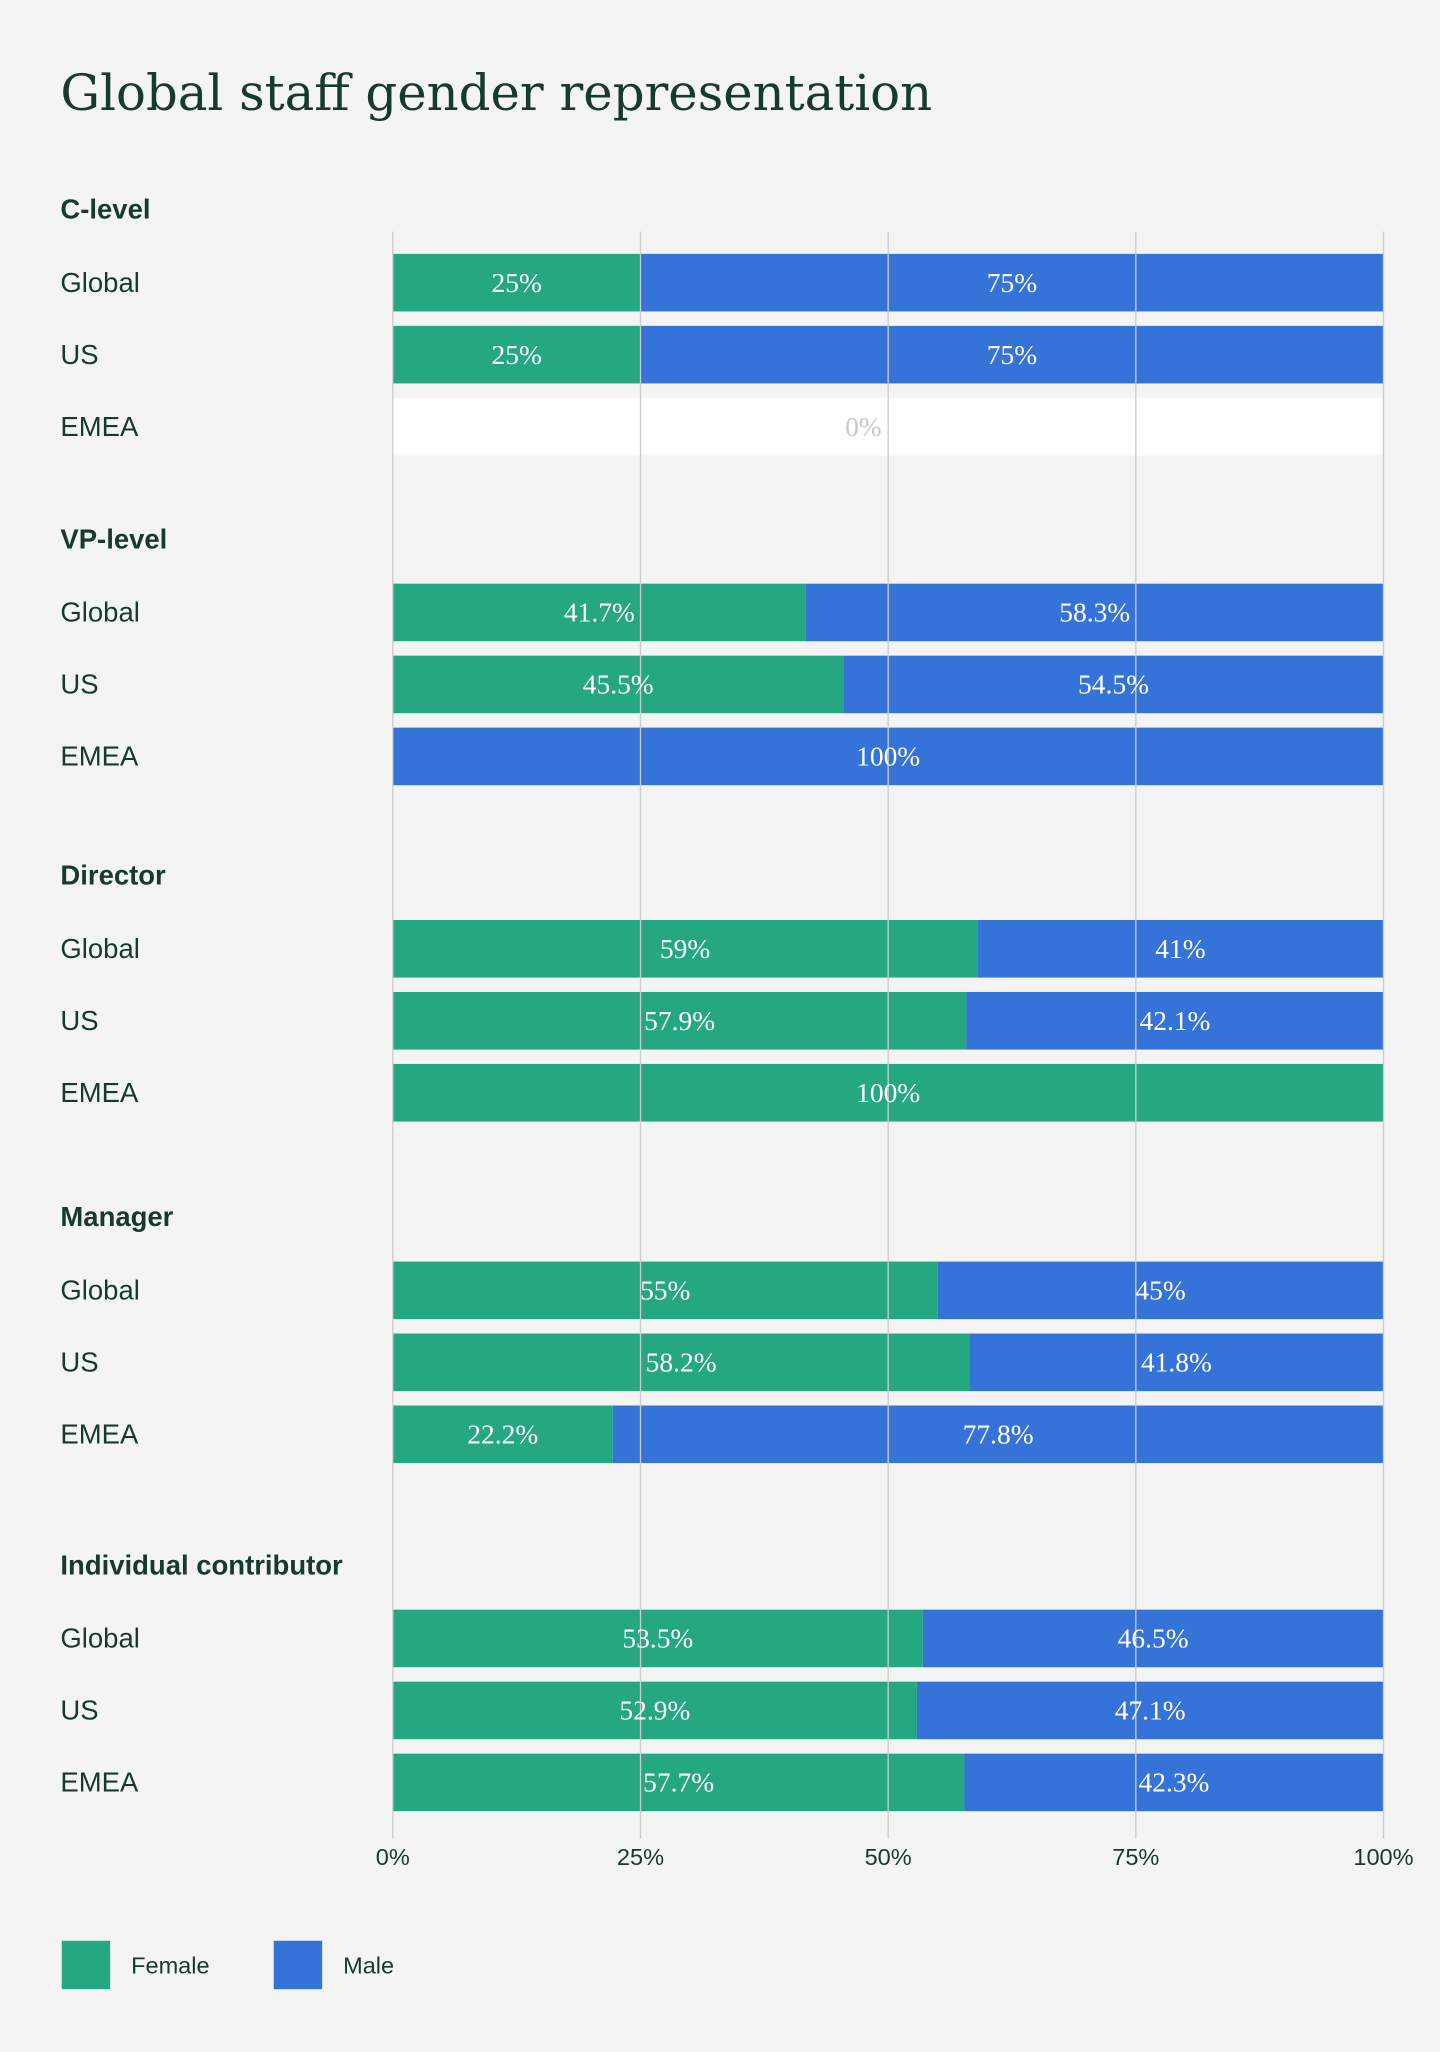 The width and height of the screenshot is (1440, 2052). Describe the element at coordinates (888, 1093) in the screenshot. I see `female-value-label: 100%` at that location.